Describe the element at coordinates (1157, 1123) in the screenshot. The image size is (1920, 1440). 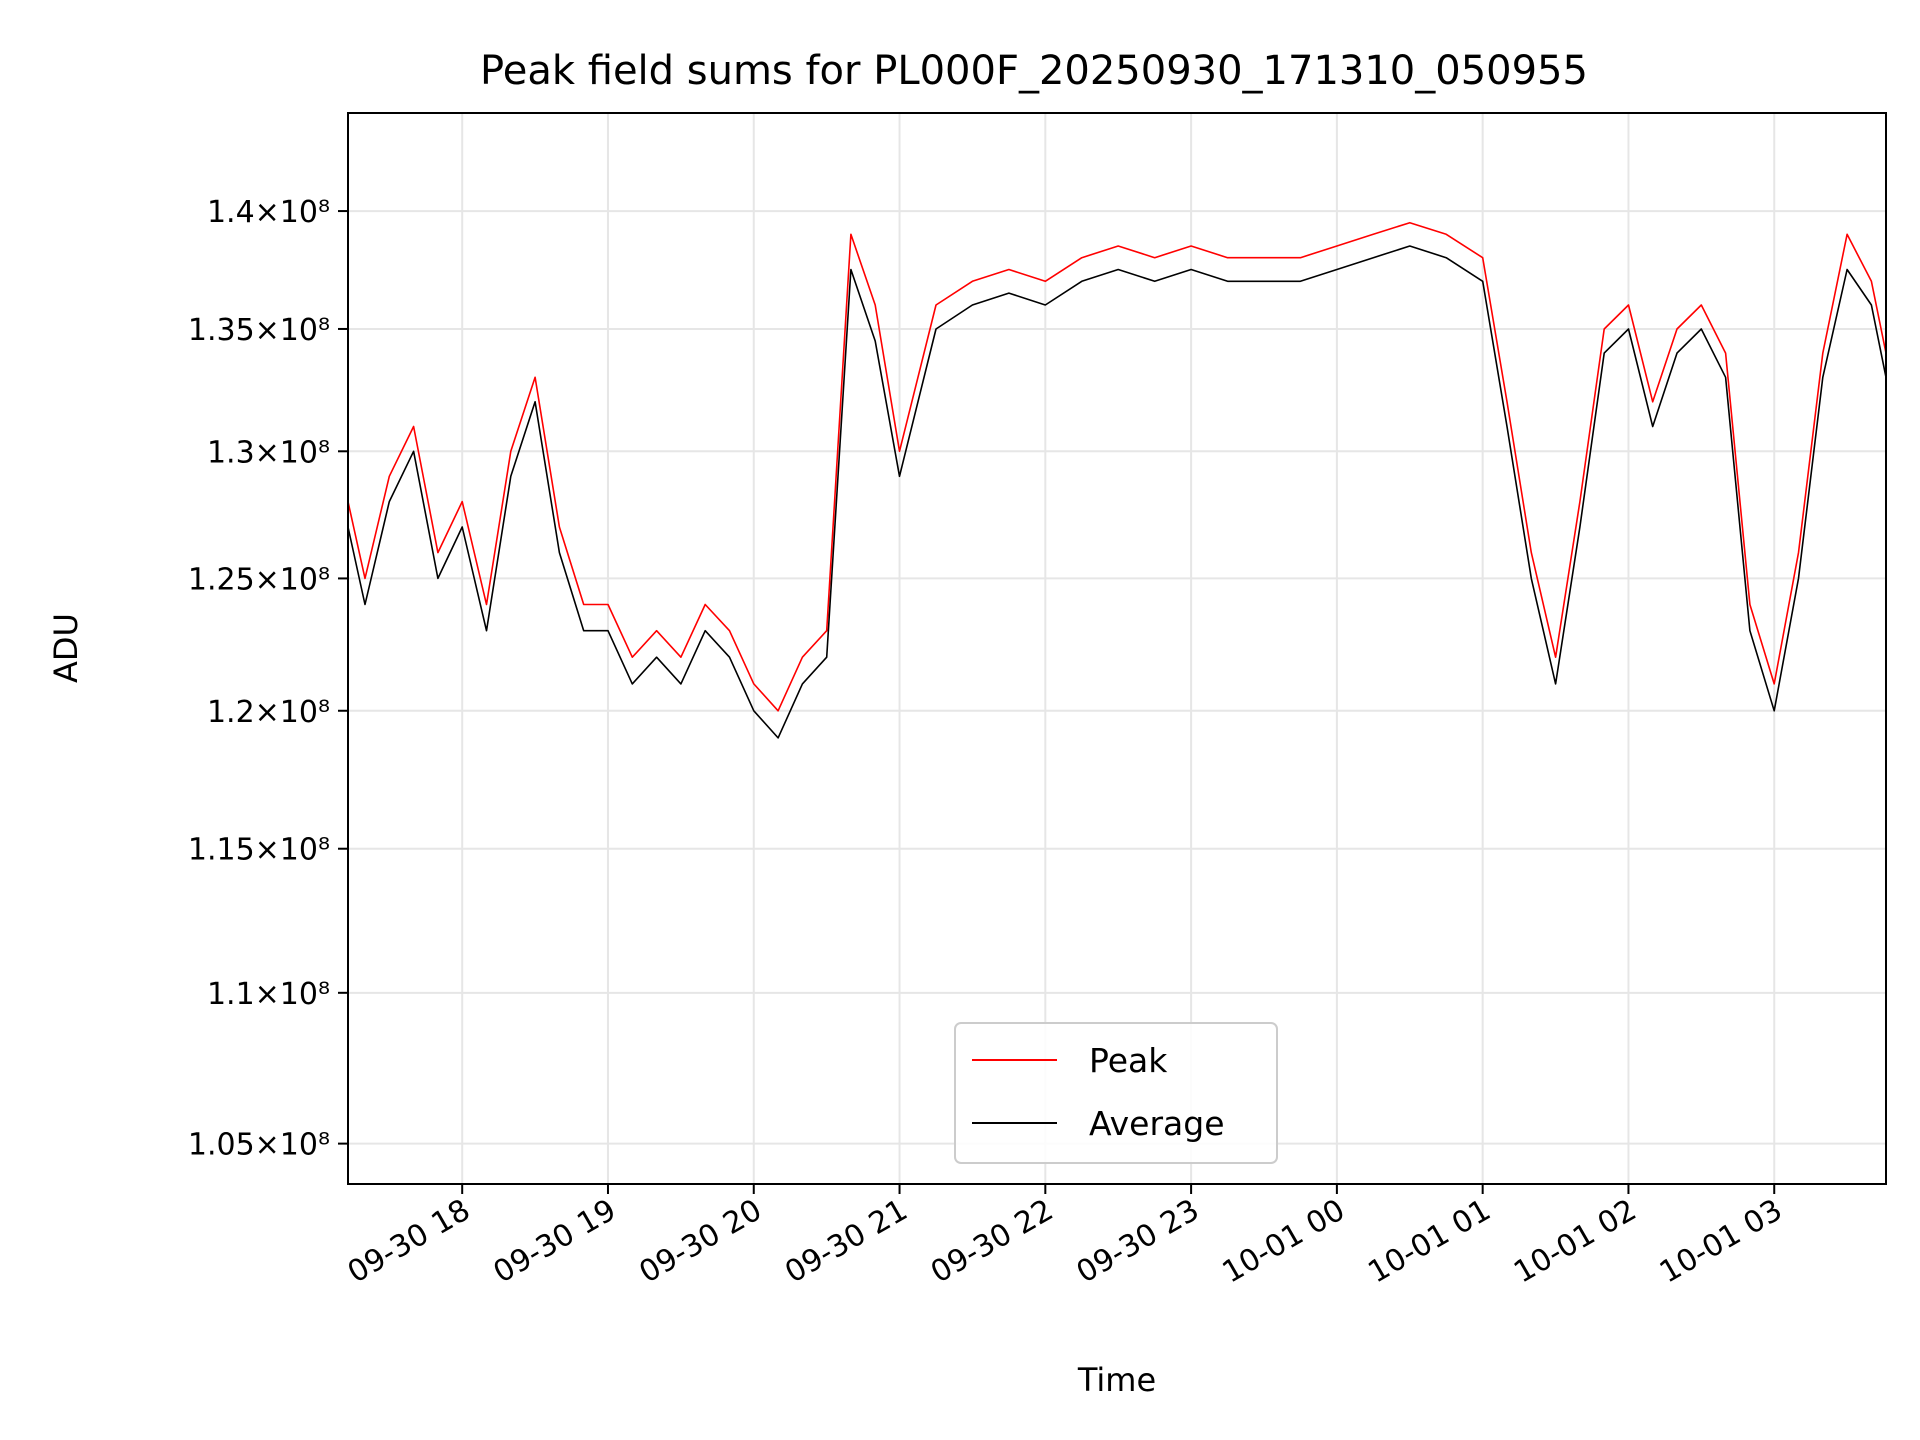
I see `legend-label-average: Average` at that location.